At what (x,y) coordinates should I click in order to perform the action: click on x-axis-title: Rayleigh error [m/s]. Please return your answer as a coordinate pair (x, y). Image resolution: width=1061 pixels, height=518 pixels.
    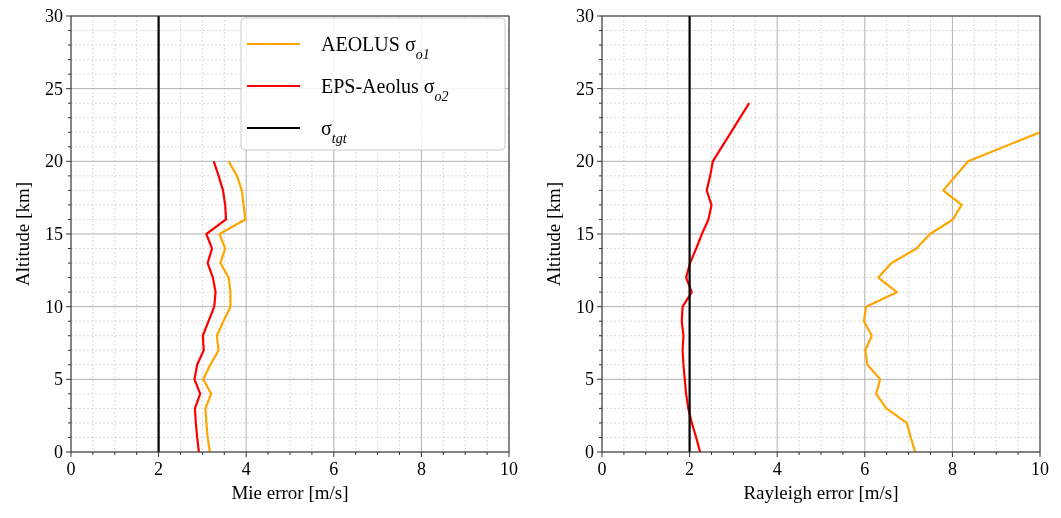
    Looking at the image, I should click on (821, 492).